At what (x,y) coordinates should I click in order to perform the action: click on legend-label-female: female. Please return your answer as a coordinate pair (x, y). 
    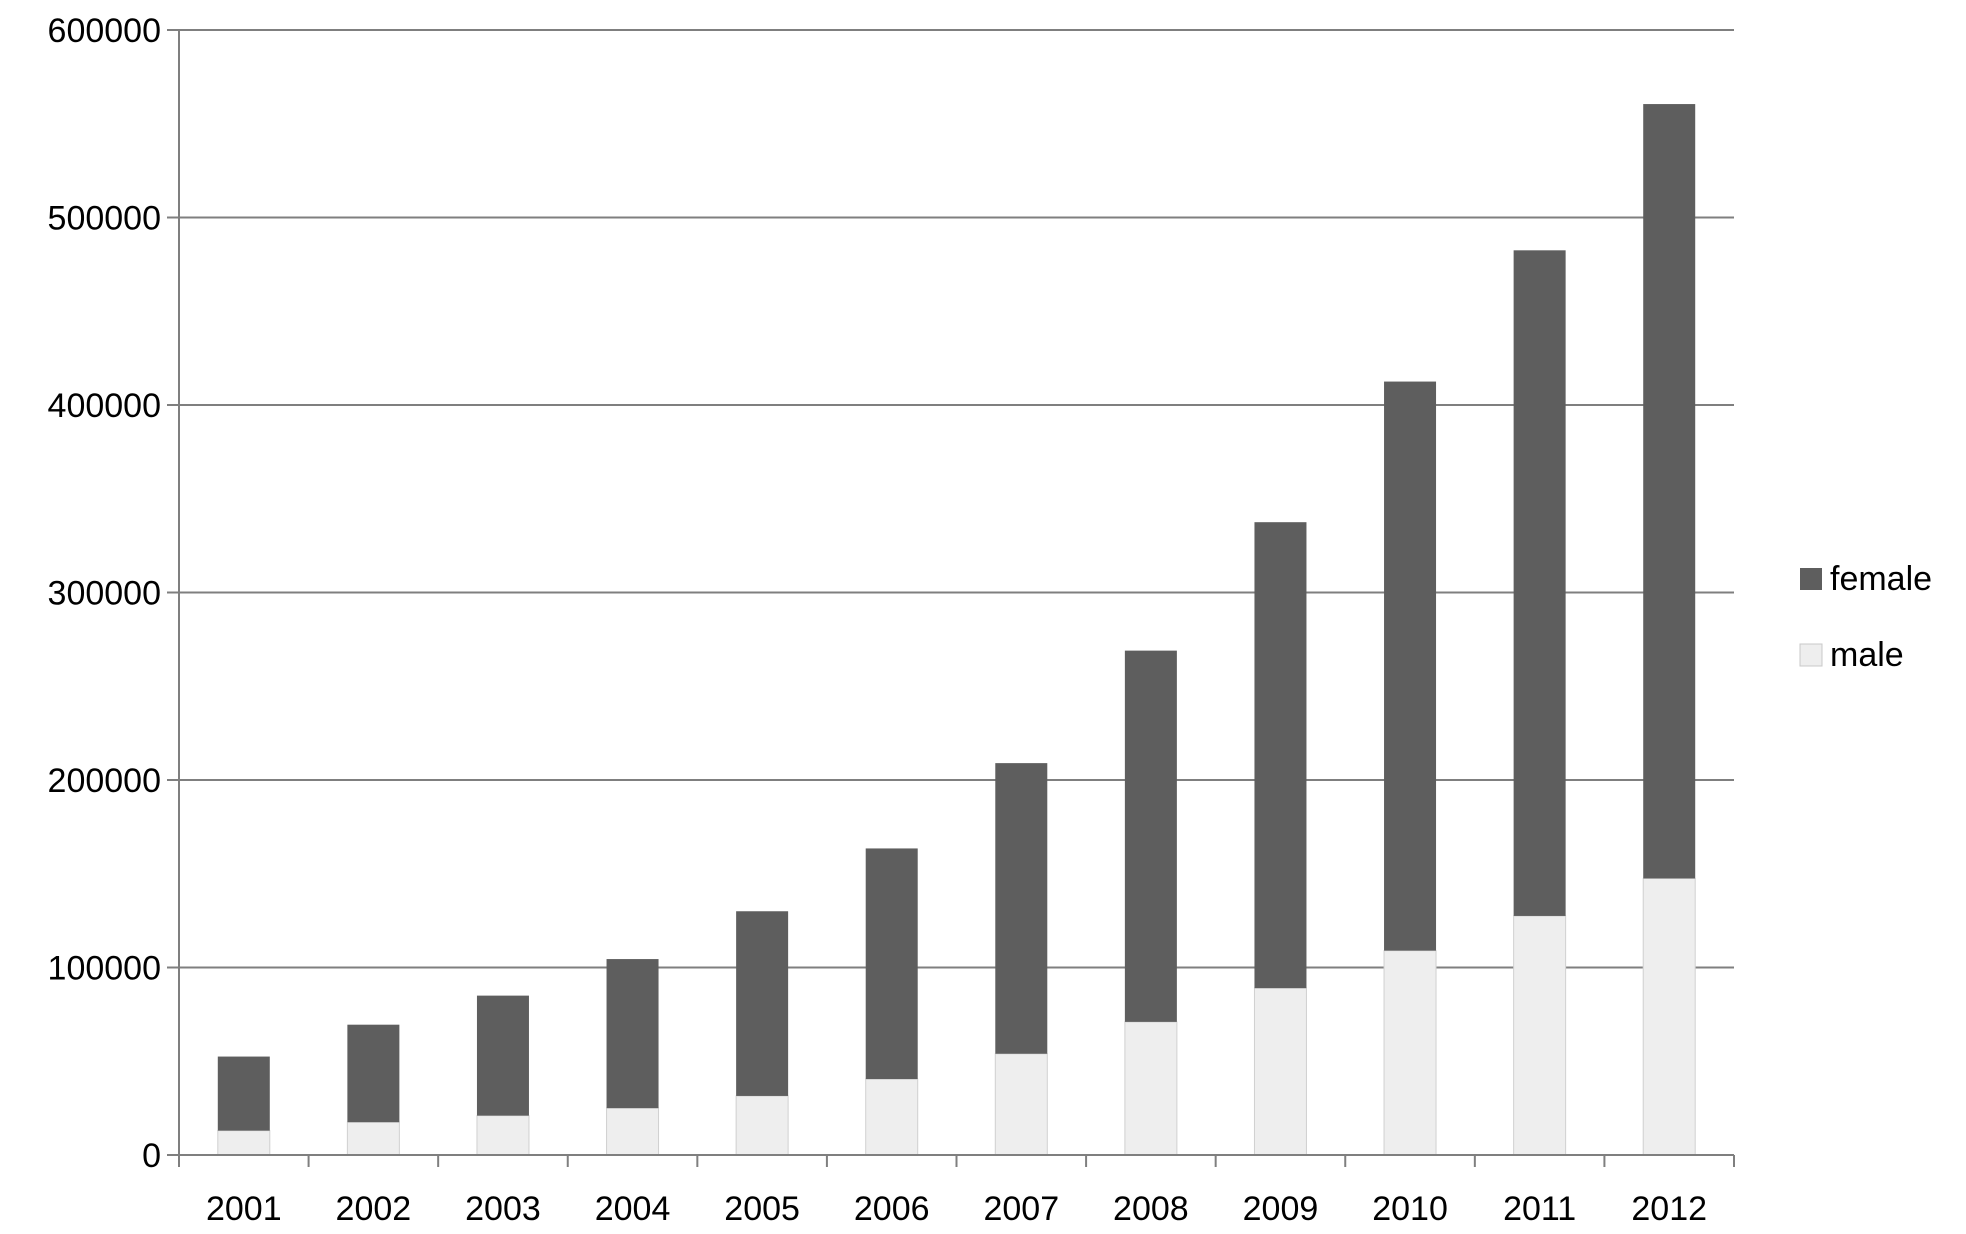
    Looking at the image, I should click on (1881, 579).